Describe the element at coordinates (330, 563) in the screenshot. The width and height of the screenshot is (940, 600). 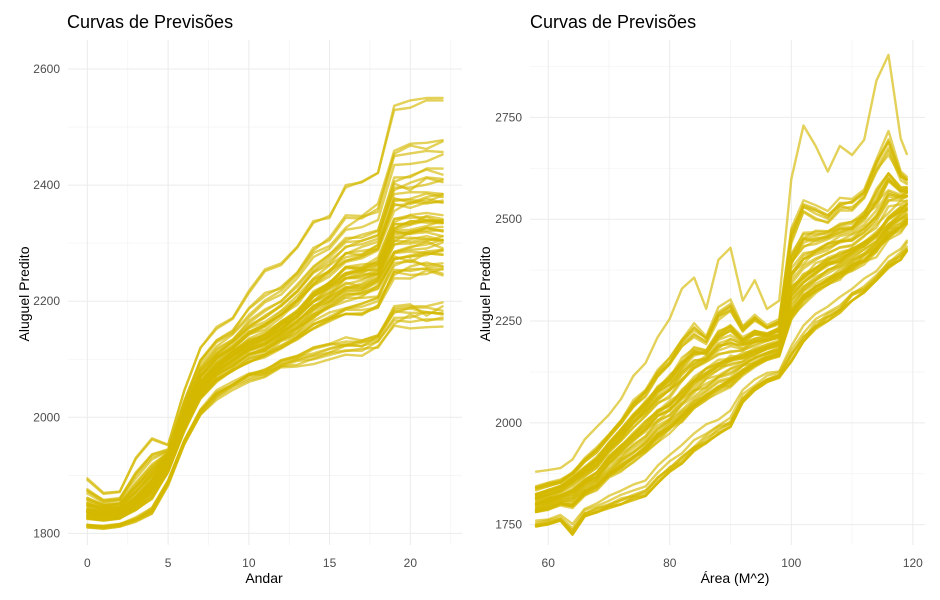
I see `x-tick-label: 15` at that location.